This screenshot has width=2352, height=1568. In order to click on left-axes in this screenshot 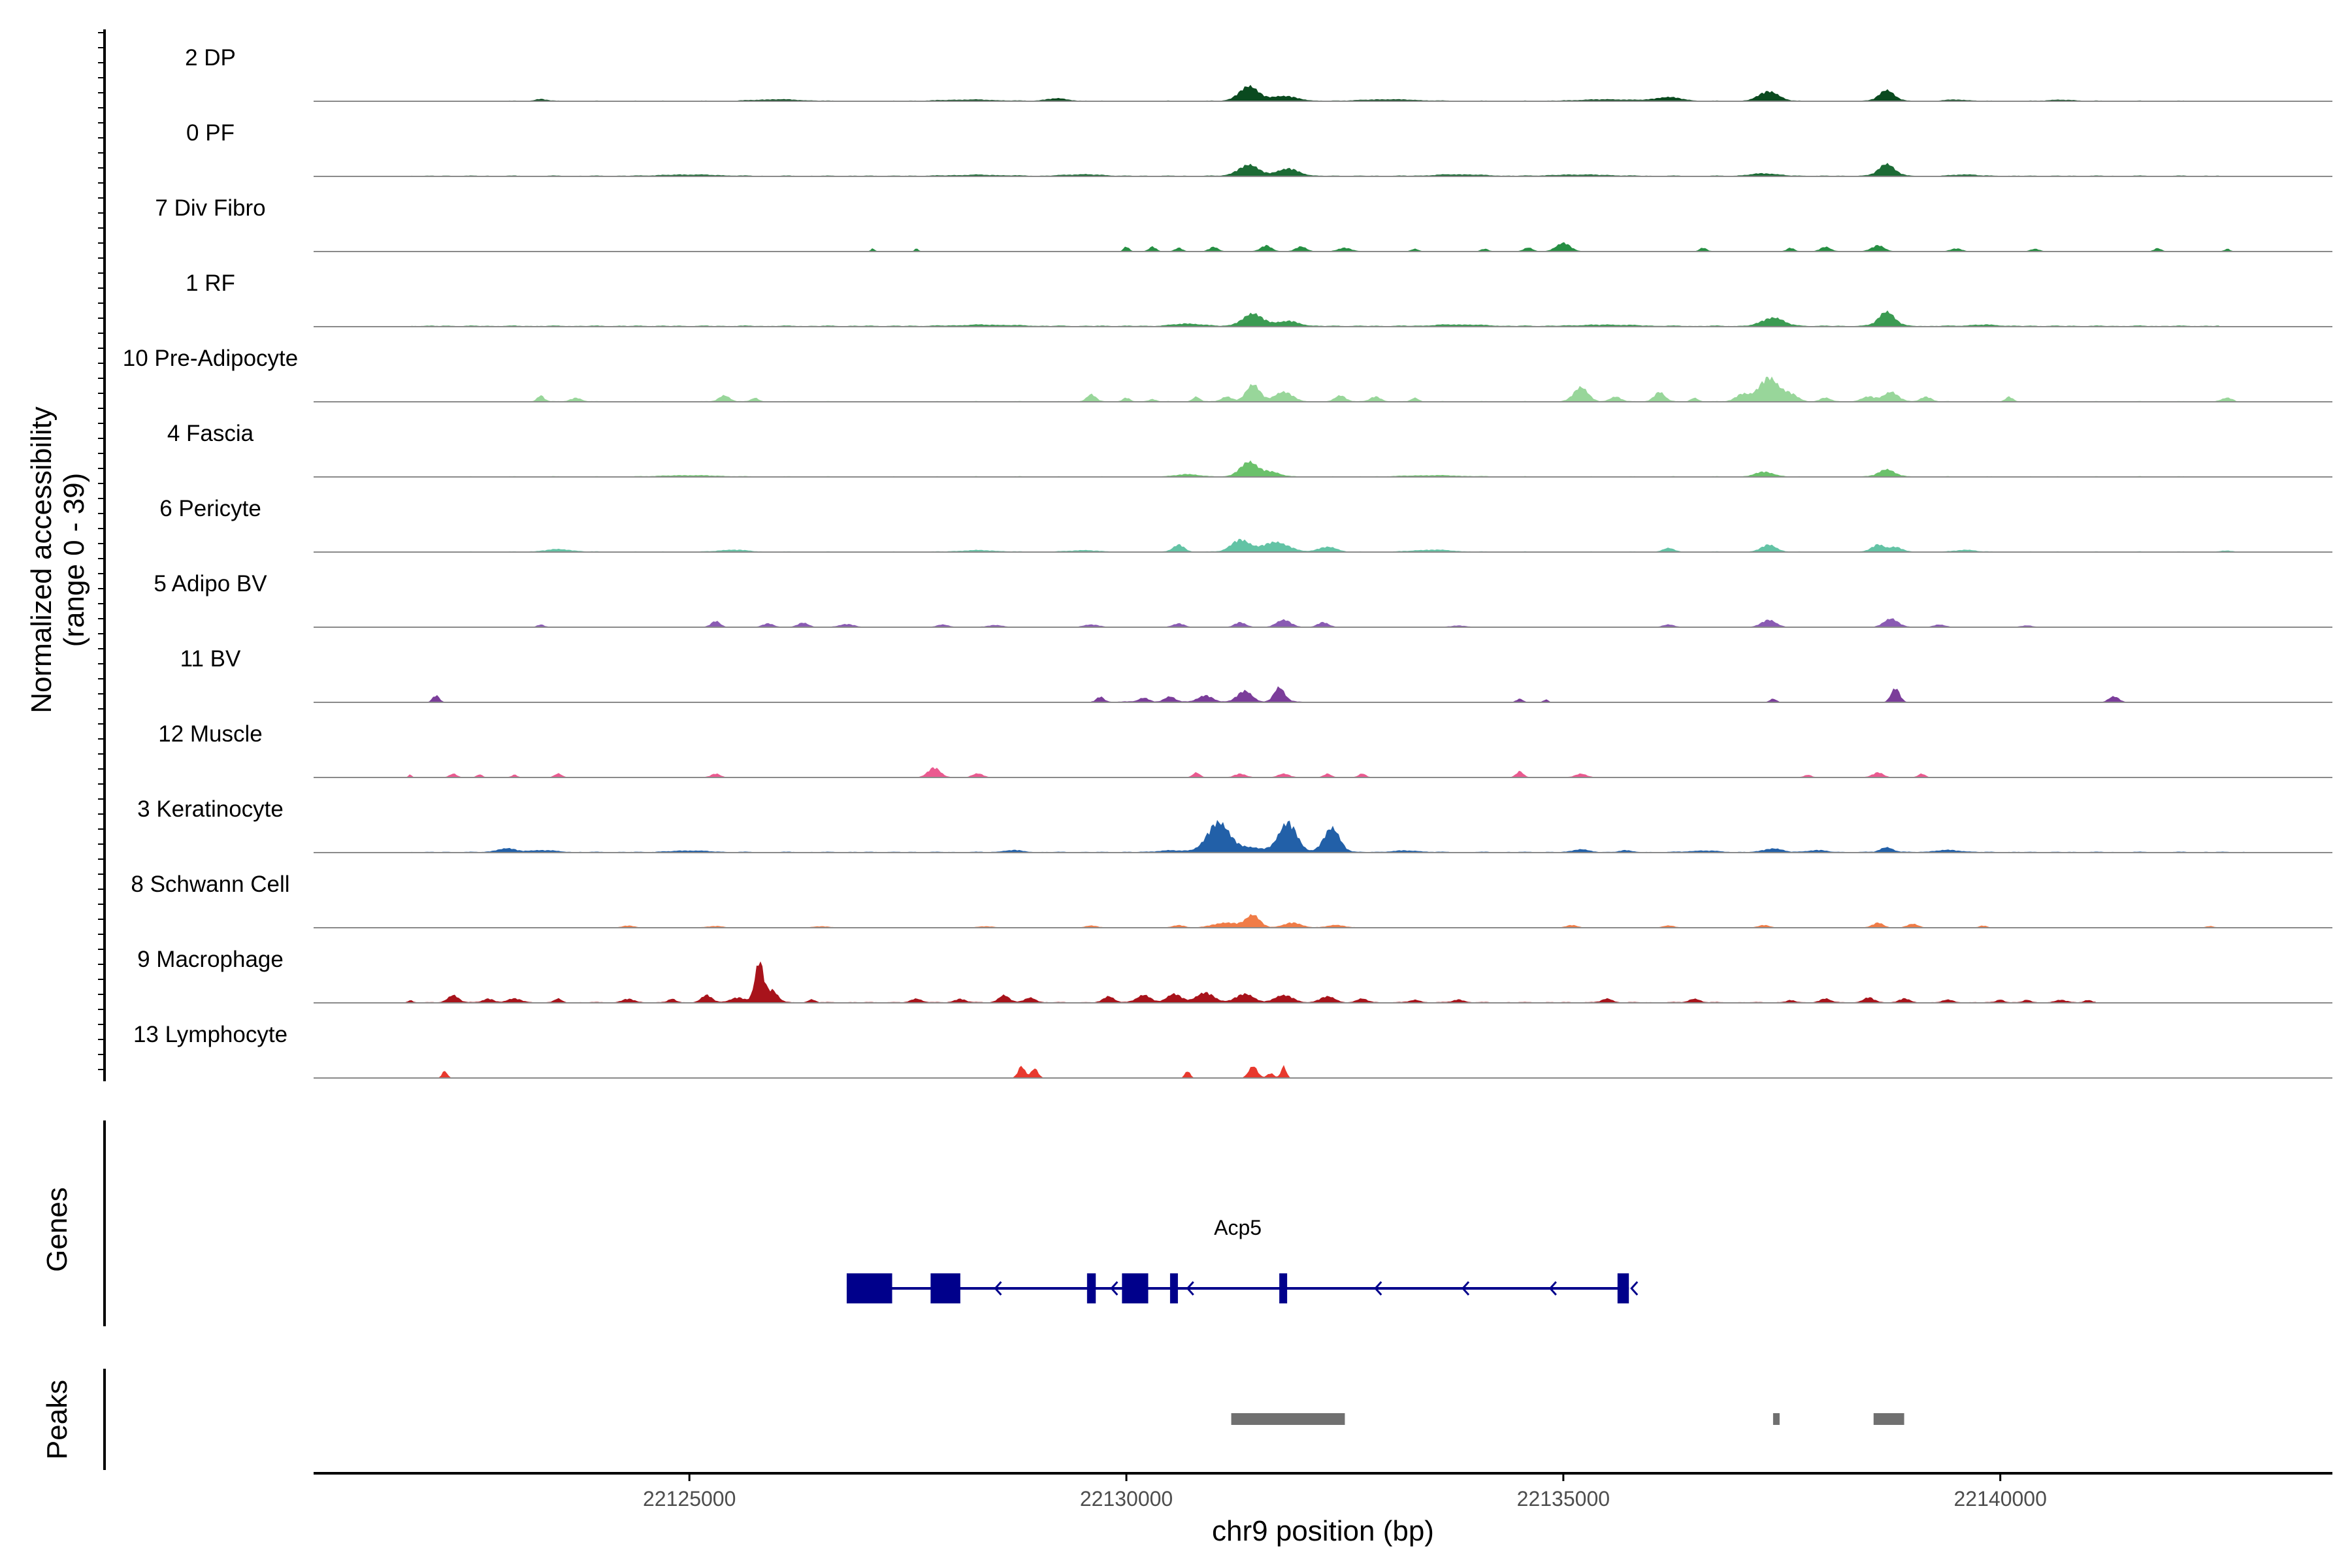, I will do `click(102, 749)`.